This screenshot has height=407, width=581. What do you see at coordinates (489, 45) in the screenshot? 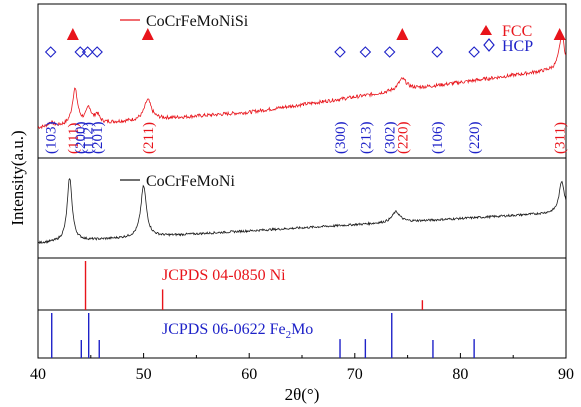
I see `hcp-legend-diamond` at bounding box center [489, 45].